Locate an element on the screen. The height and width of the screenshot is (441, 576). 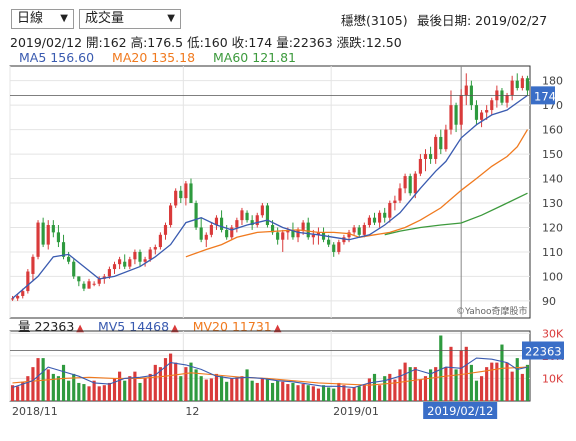
ma-legend: MA5 156.60 MA20 135.18 MA60 121.81 is located at coordinates (157, 57).